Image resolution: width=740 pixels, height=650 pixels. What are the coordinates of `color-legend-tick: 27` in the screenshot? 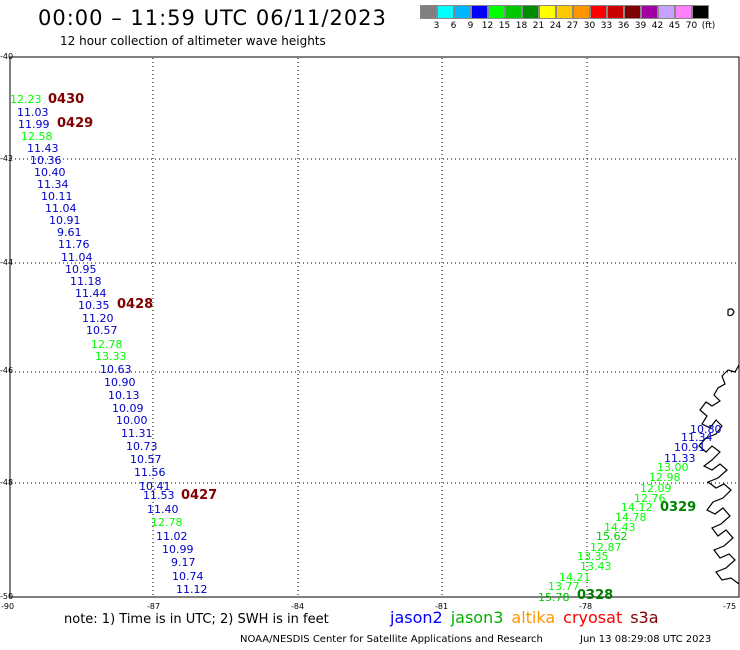 It's located at (572, 26).